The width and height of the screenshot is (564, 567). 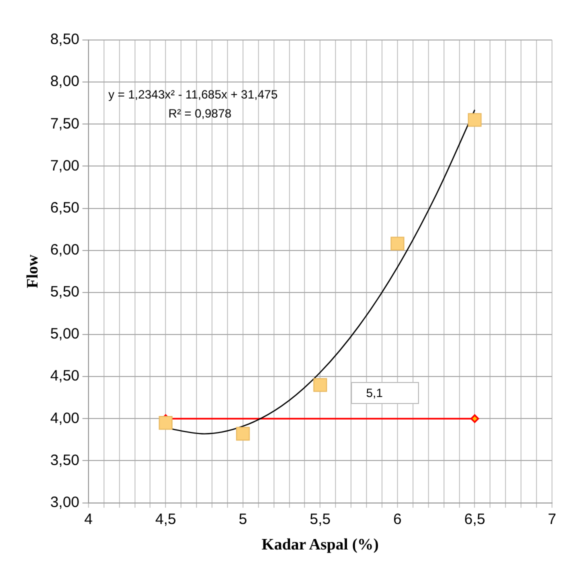 What do you see at coordinates (33, 271) in the screenshot?
I see `y-axis-title: Flow` at bounding box center [33, 271].